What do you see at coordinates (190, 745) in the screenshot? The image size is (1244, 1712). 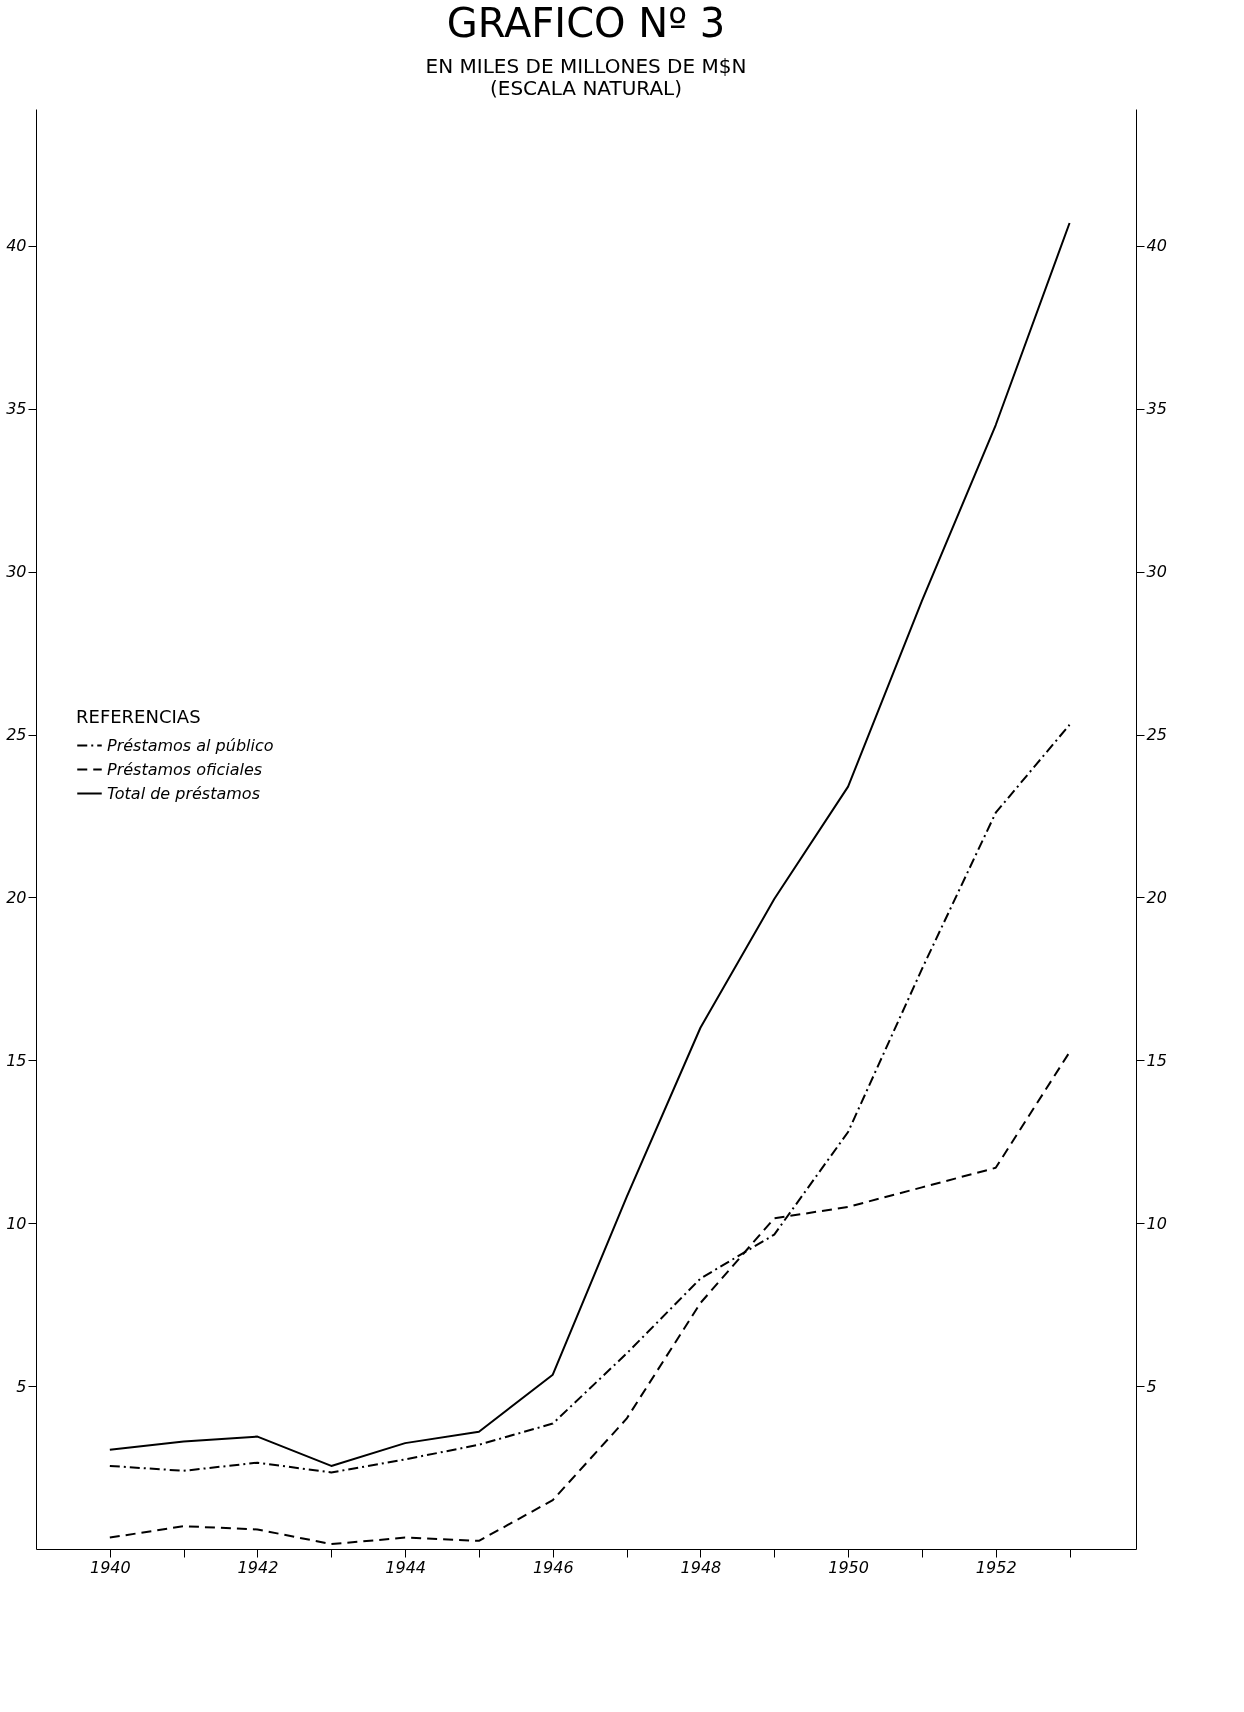 I see `legend-label: Préstamos al público` at bounding box center [190, 745].